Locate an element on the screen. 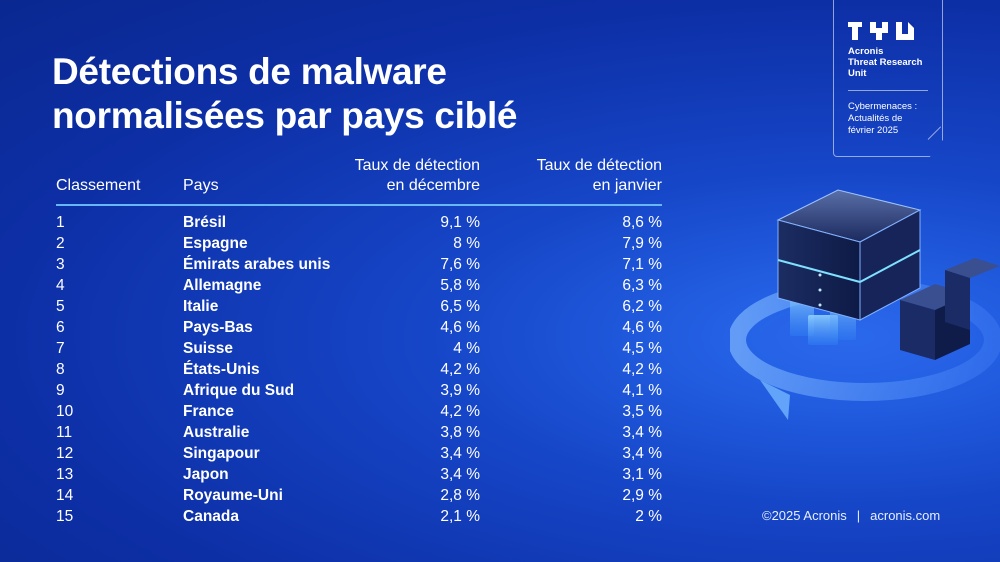 This screenshot has height=562, width=1000. cell-rank: 1 is located at coordinates (60, 222).